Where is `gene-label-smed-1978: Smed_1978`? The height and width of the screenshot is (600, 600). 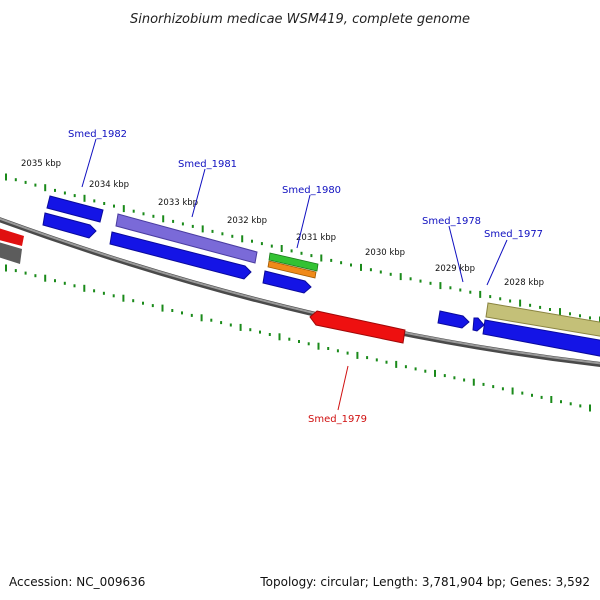 gene-label-smed-1978: Smed_1978 is located at coordinates (451, 221).